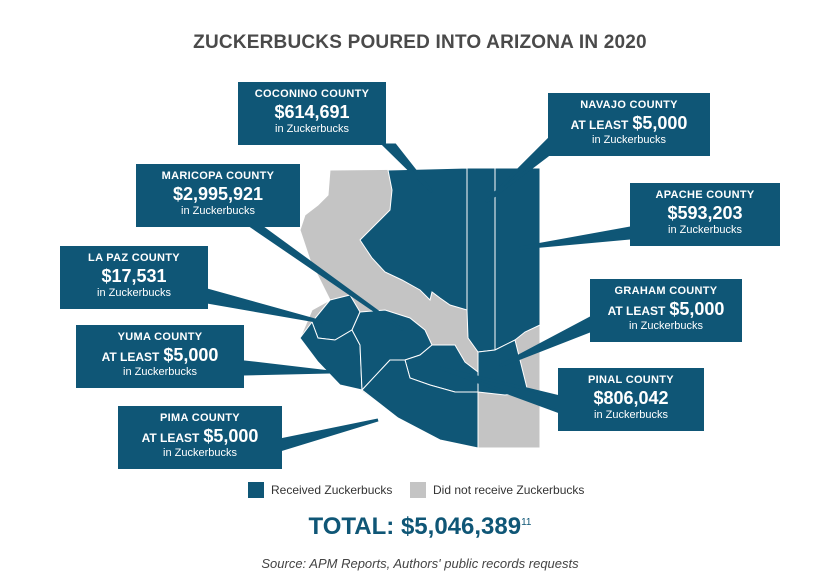  Describe the element at coordinates (218, 176) in the screenshot. I see `county-name: MARICOPA COUNTY` at that location.